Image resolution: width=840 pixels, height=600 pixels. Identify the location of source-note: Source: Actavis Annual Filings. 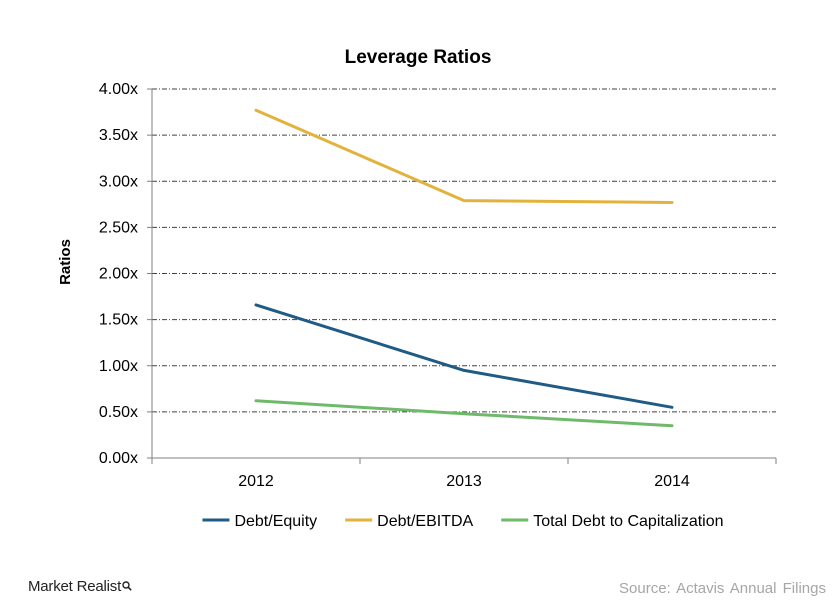
(722, 588).